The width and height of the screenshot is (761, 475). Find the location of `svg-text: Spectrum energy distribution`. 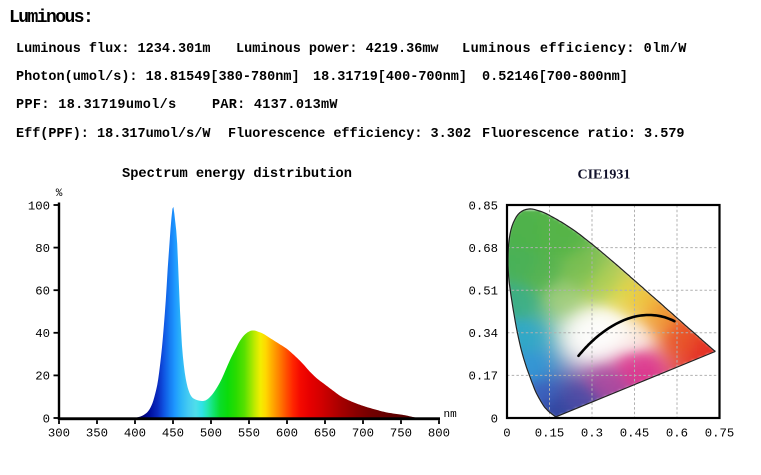

svg-text: Spectrum energy distribution is located at coordinates (237, 174).